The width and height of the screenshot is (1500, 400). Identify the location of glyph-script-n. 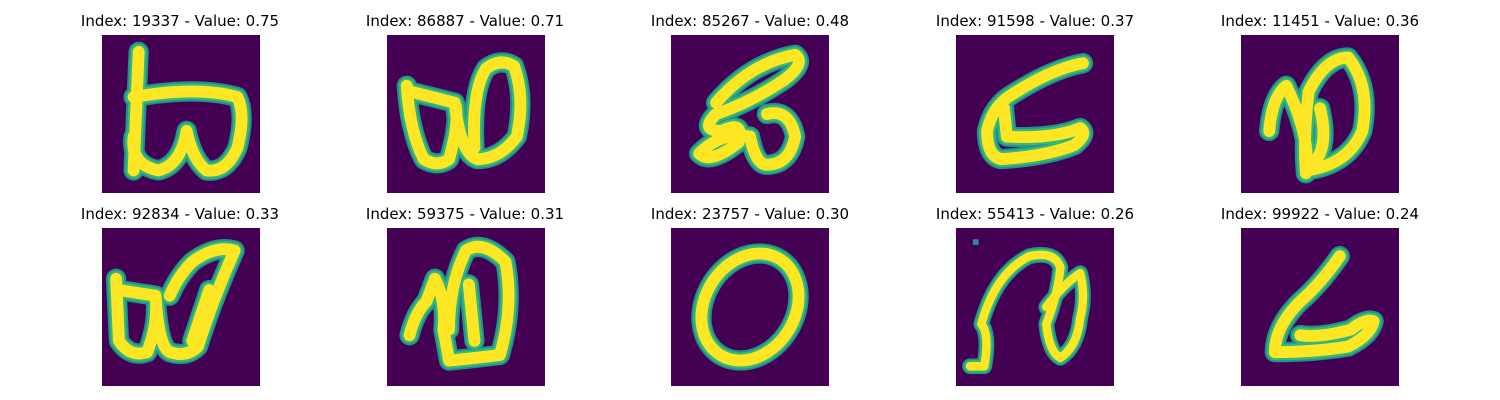
(1035, 307).